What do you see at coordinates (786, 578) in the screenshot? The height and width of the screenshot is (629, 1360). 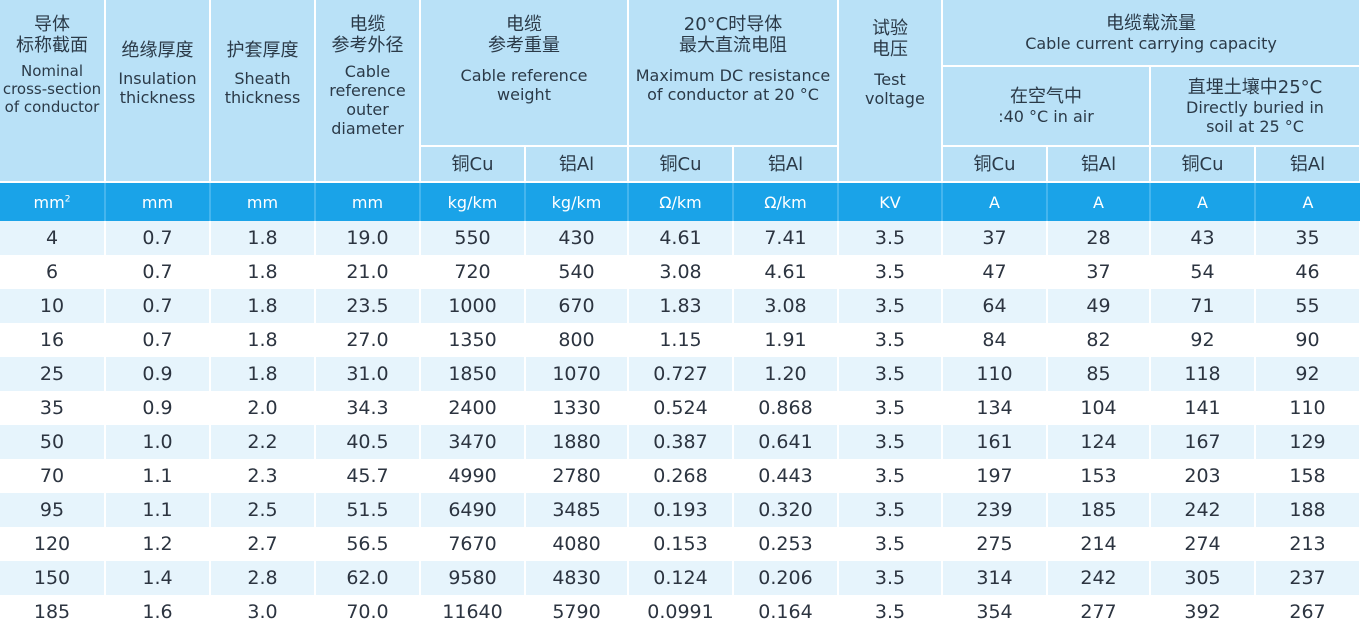 I see `table-cell: 0.206` at bounding box center [786, 578].